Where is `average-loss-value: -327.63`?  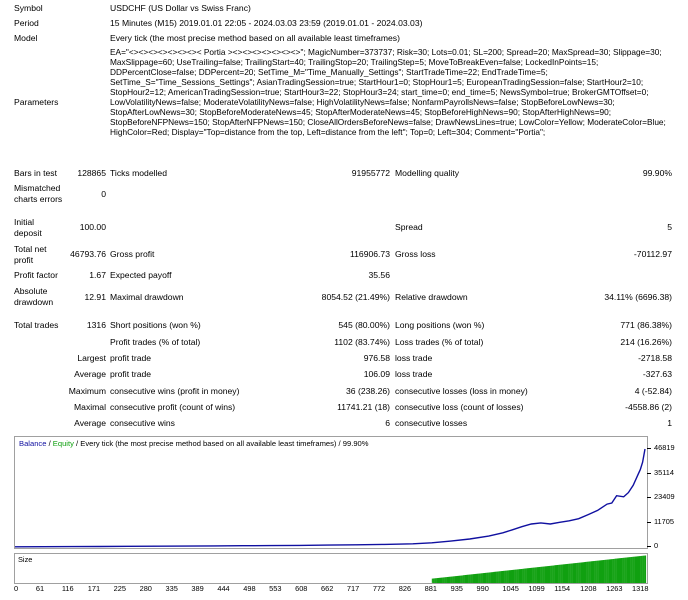
average-loss-value: -327.63 is located at coordinates (657, 374).